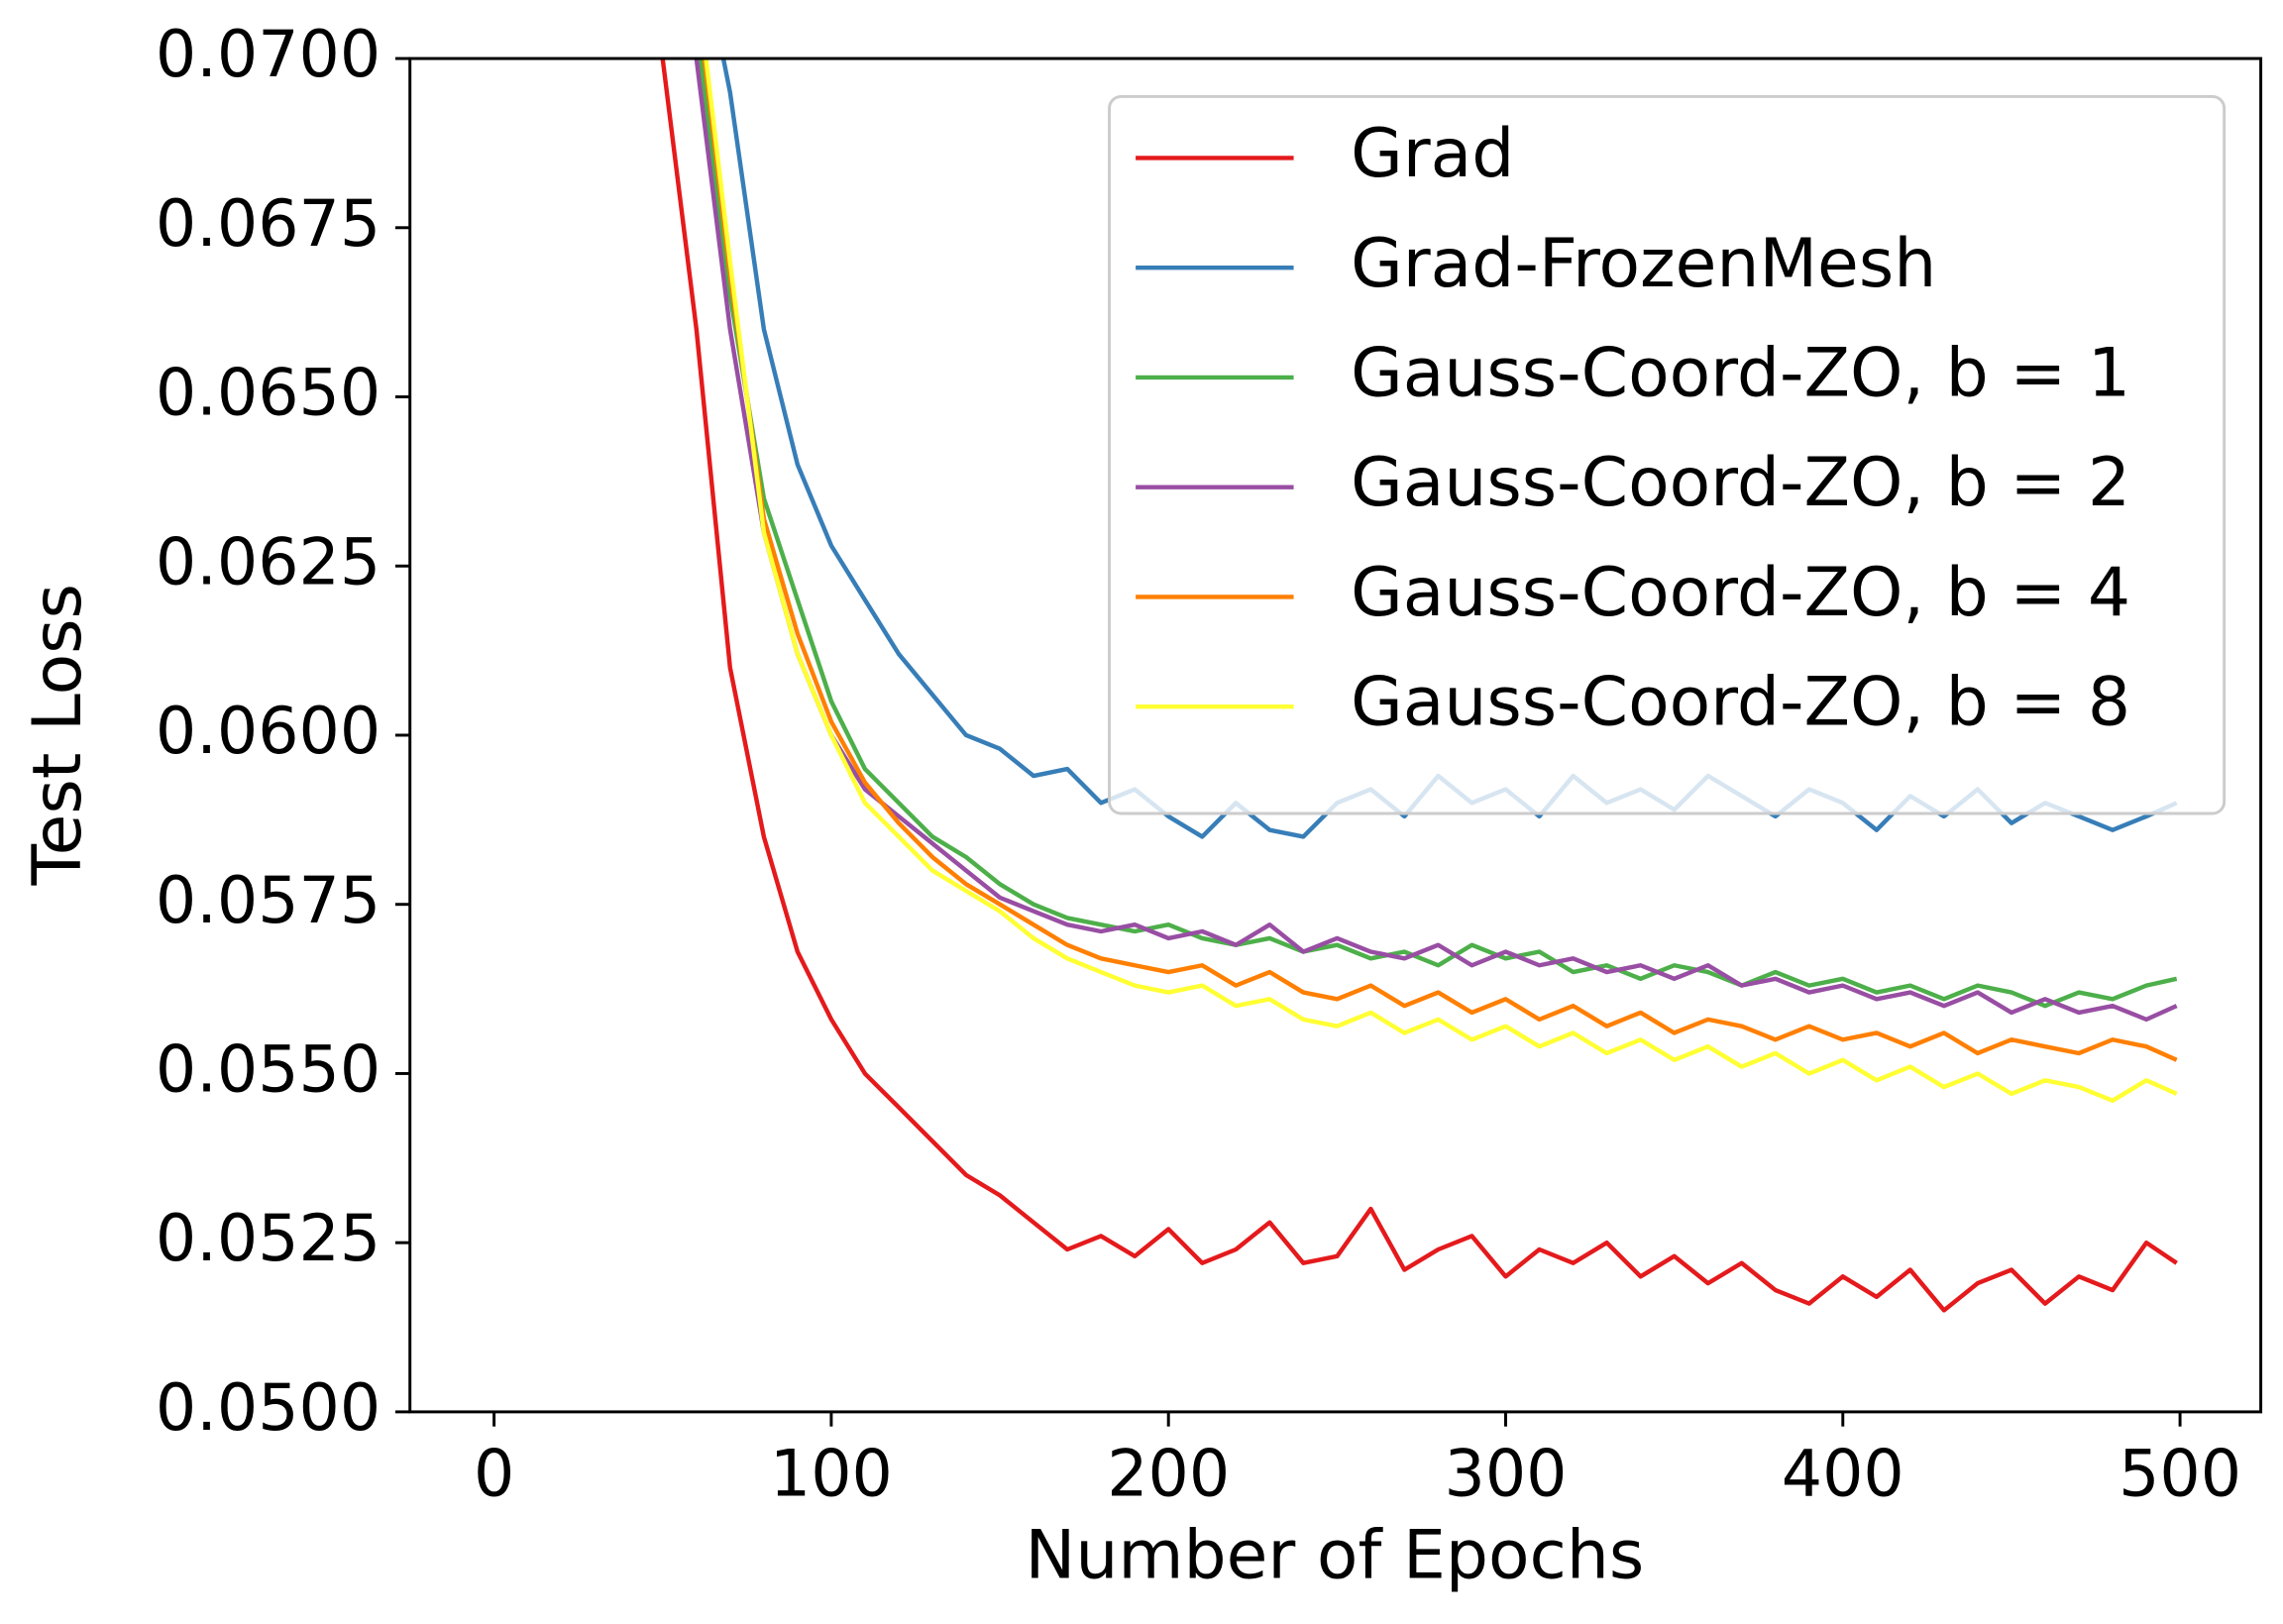  Describe the element at coordinates (1740, 703) in the screenshot. I see `legend-label: Gauss-Coord-ZO, b = 8` at that location.